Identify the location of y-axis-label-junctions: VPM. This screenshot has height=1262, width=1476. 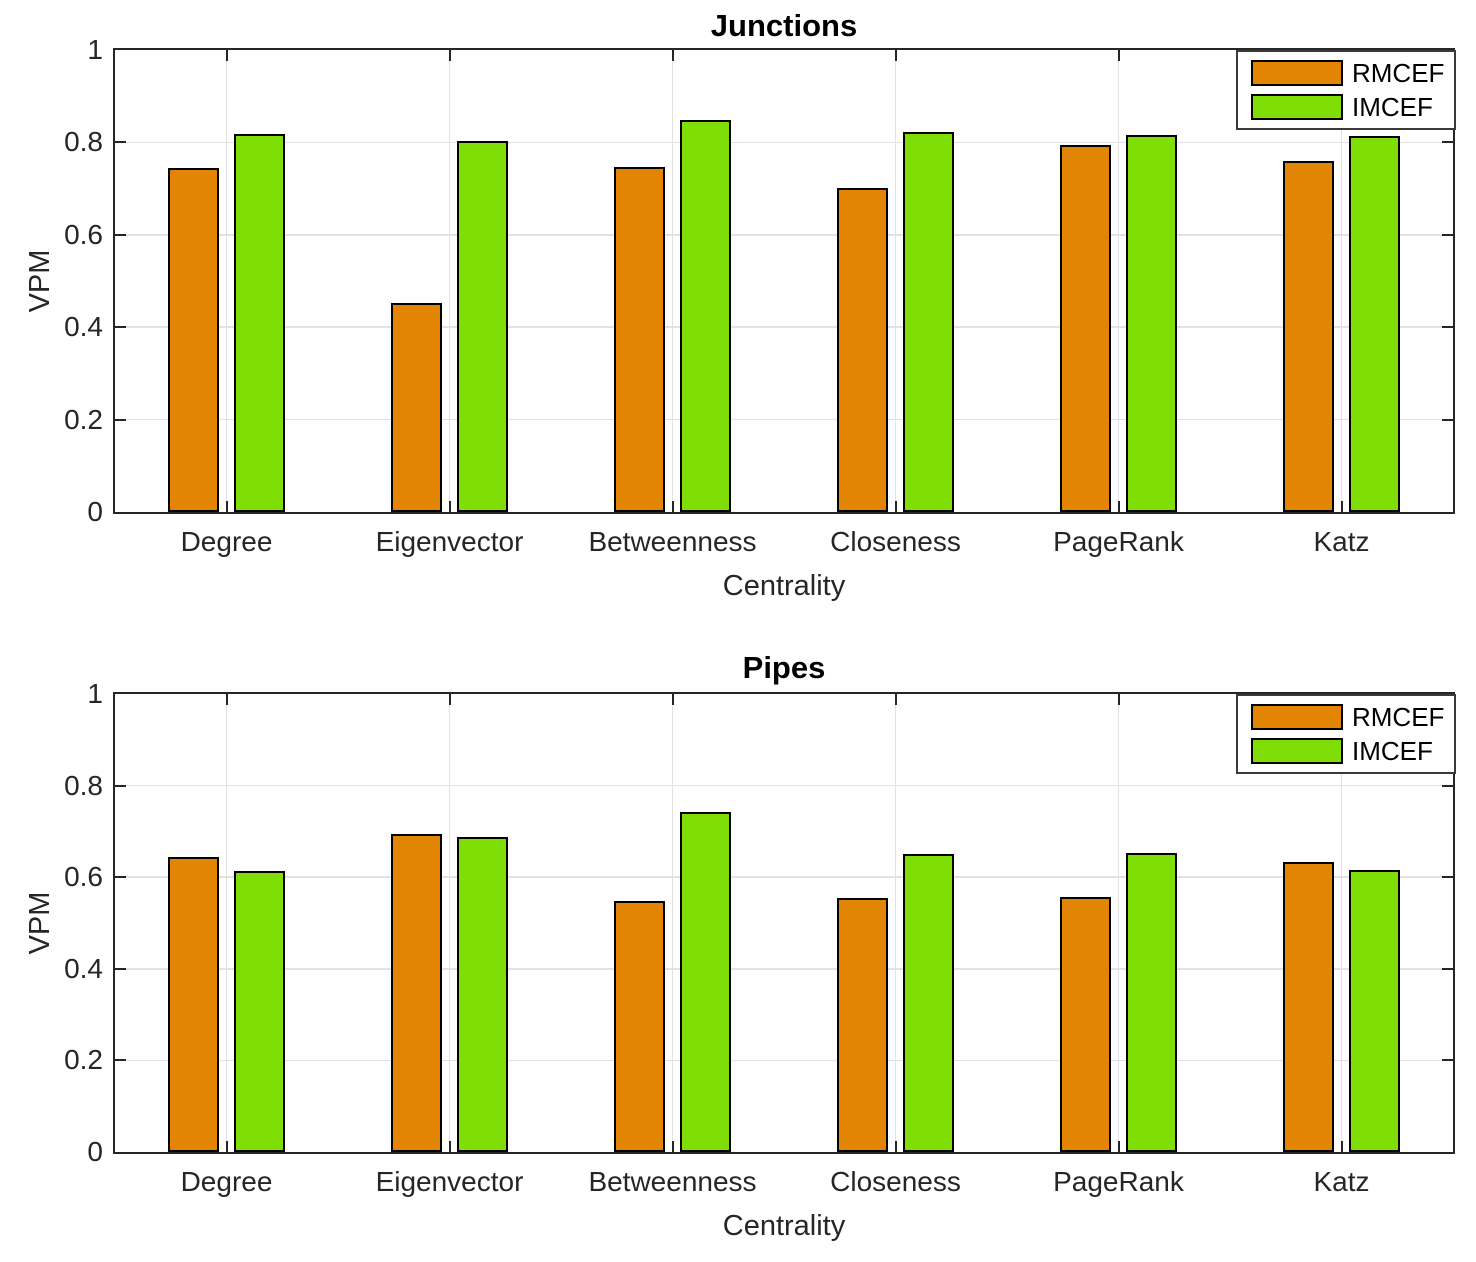
(40, 281).